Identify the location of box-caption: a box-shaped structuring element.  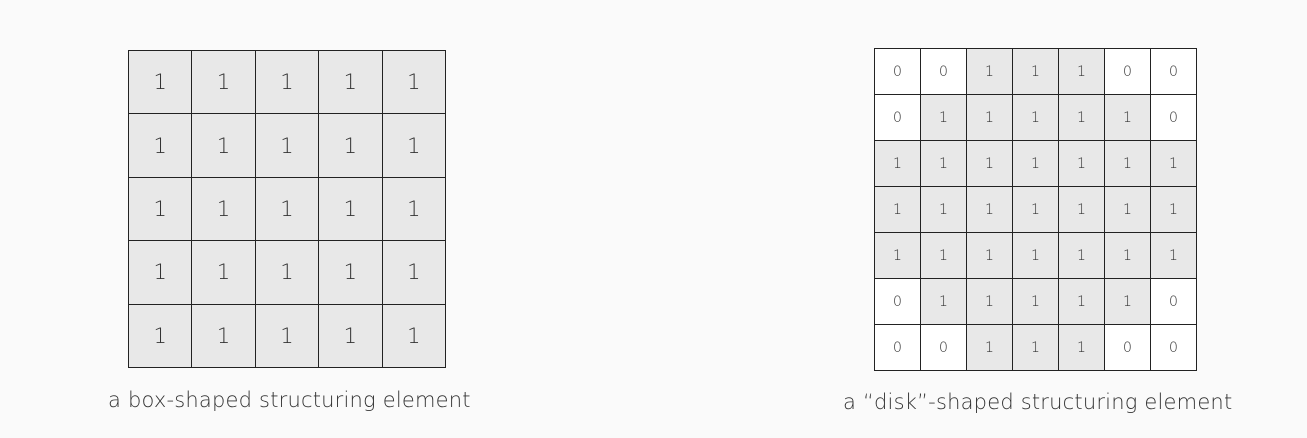
(289, 400).